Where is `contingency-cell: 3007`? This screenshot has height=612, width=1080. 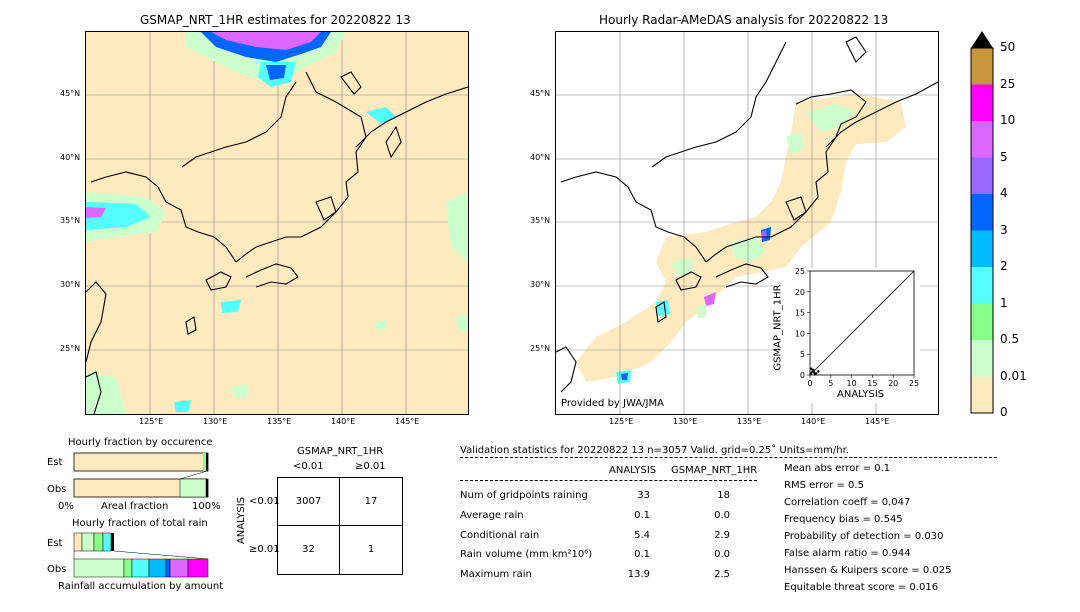 contingency-cell: 3007 is located at coordinates (308, 501).